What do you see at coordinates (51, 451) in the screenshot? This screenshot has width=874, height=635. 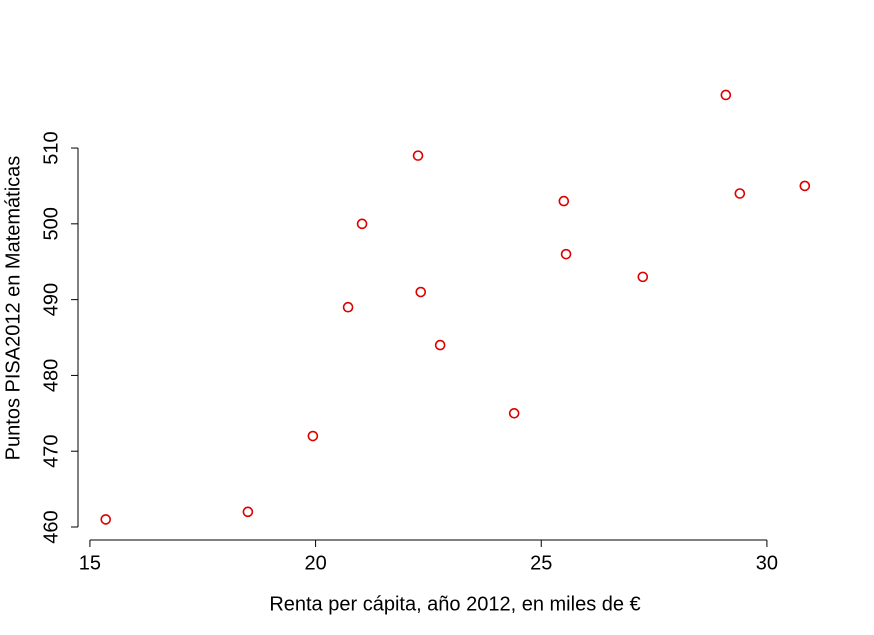 I see `y-tick-label: 470` at bounding box center [51, 451].